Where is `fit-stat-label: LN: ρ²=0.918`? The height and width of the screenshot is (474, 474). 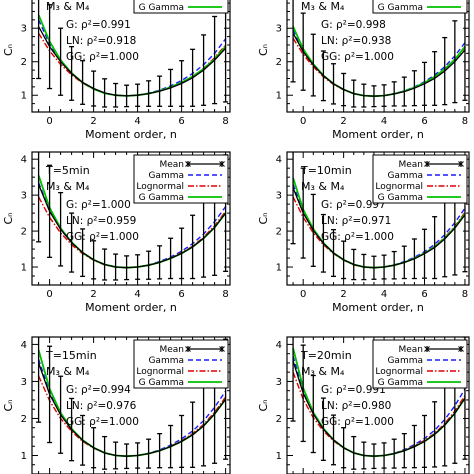 fit-stat-label: LN: ρ²=0.918 is located at coordinates (101, 41).